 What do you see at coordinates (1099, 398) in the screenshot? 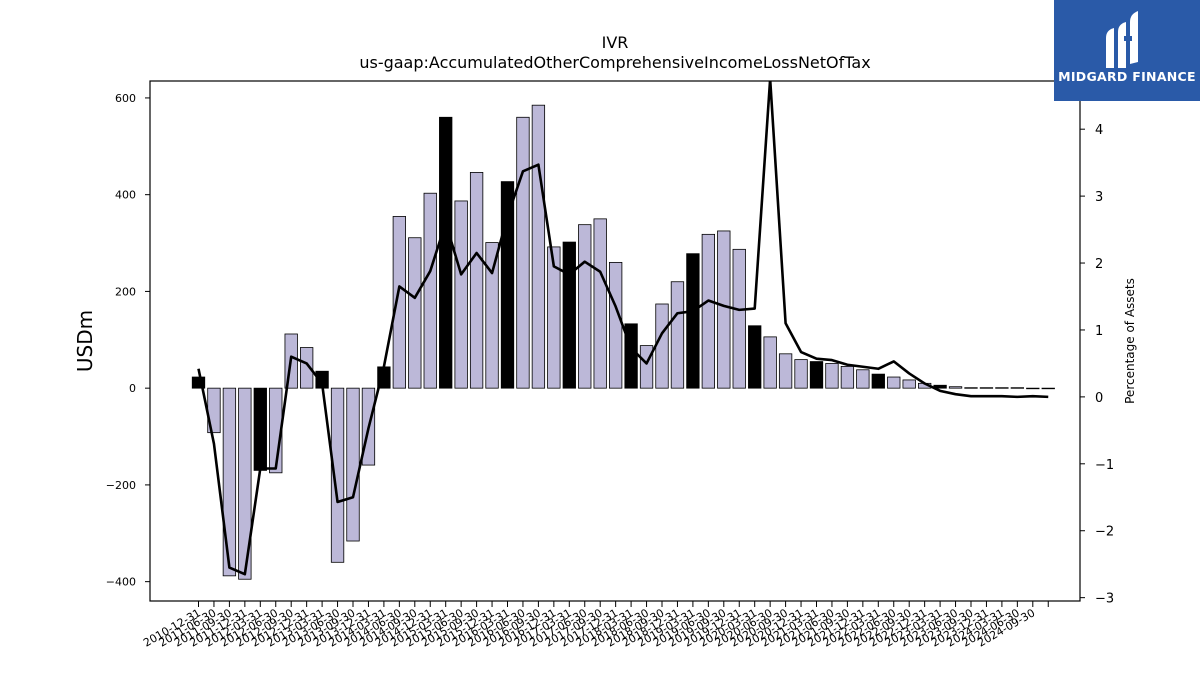
I see `y2-tick-label: 0` at bounding box center [1099, 398].